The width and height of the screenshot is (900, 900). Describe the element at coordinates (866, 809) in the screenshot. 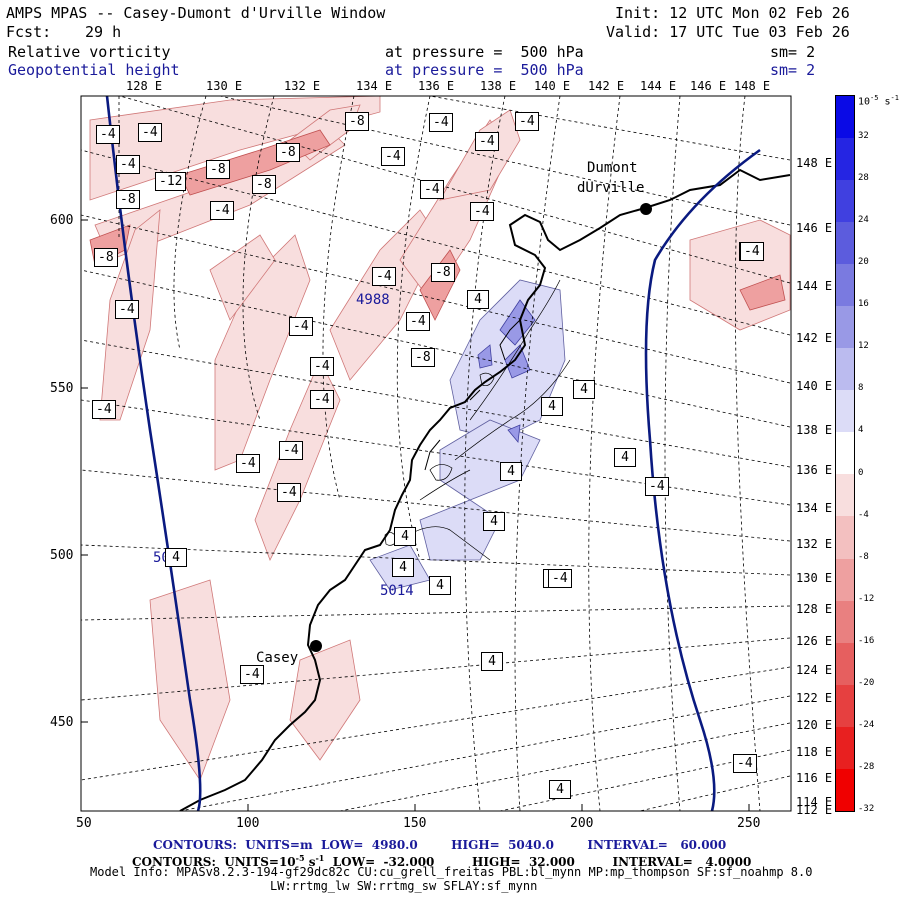

I see `colorbar-tick-label: -32` at that location.